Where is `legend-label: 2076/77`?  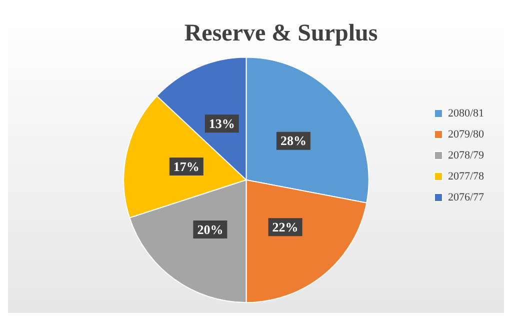 legend-label: 2076/77 is located at coordinates (466, 197).